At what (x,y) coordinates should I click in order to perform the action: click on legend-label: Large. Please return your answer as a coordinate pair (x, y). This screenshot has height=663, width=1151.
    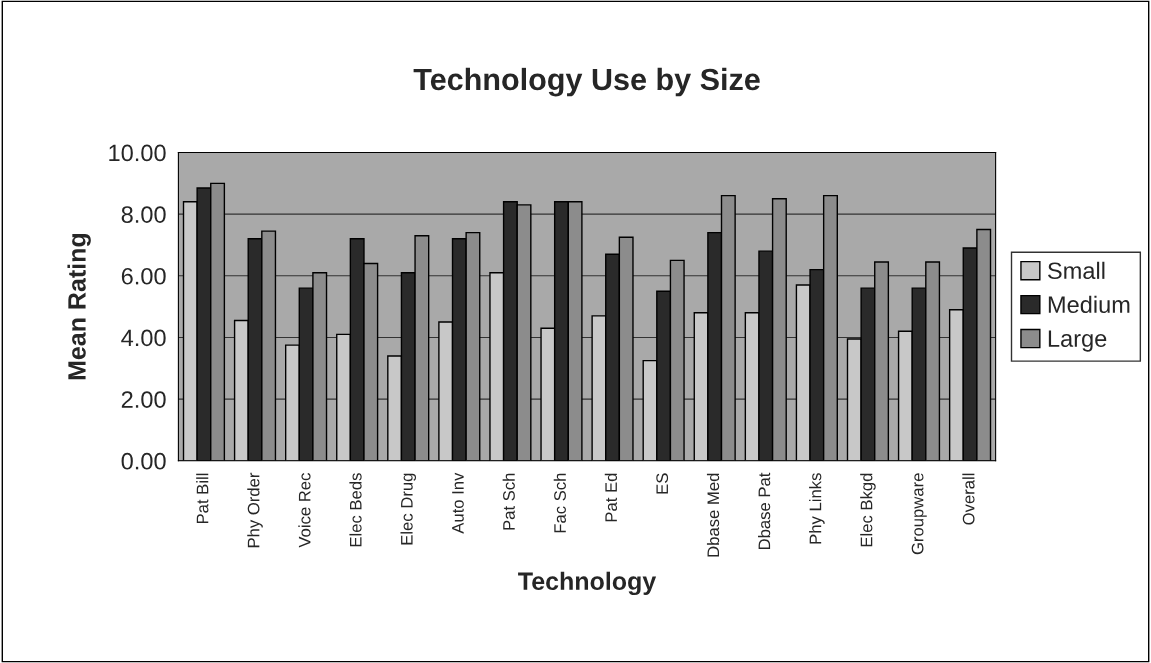
    Looking at the image, I should click on (1077, 341).